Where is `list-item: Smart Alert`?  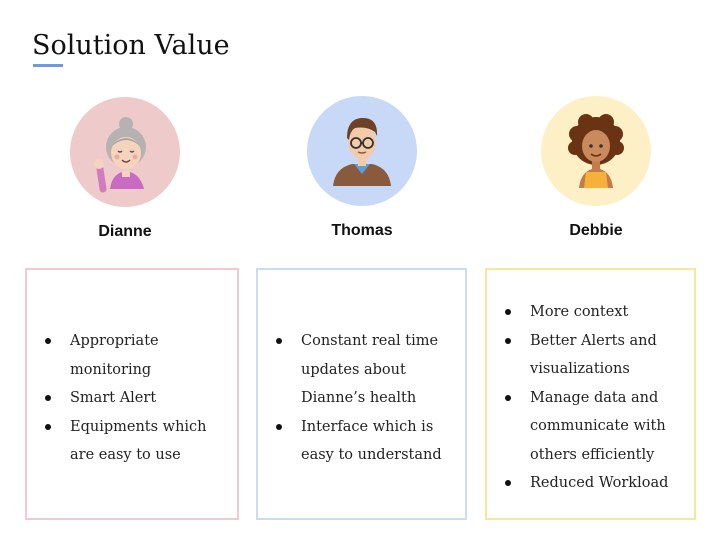
list-item: Smart Alert is located at coordinates (134, 398).